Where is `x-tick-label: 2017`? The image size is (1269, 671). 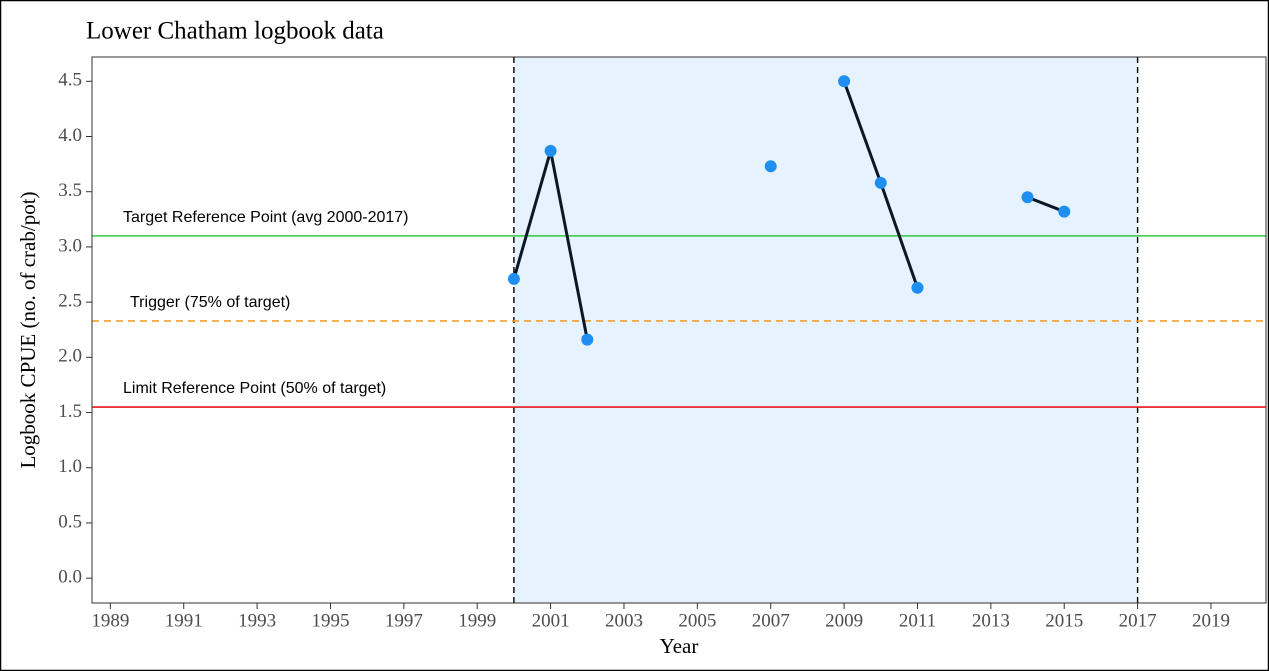
x-tick-label: 2017 is located at coordinates (1138, 620).